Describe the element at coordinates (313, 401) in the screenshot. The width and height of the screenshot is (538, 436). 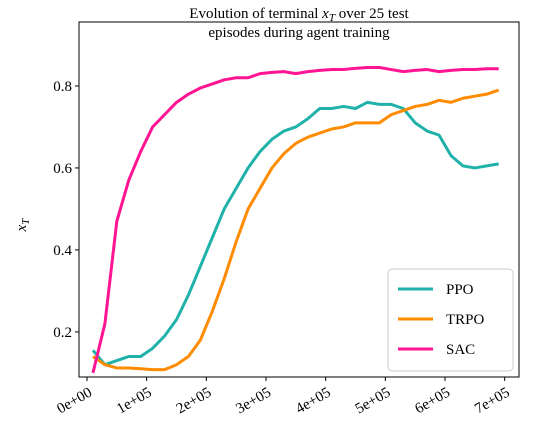
I see `x-tick-label: 4e+05` at that location.